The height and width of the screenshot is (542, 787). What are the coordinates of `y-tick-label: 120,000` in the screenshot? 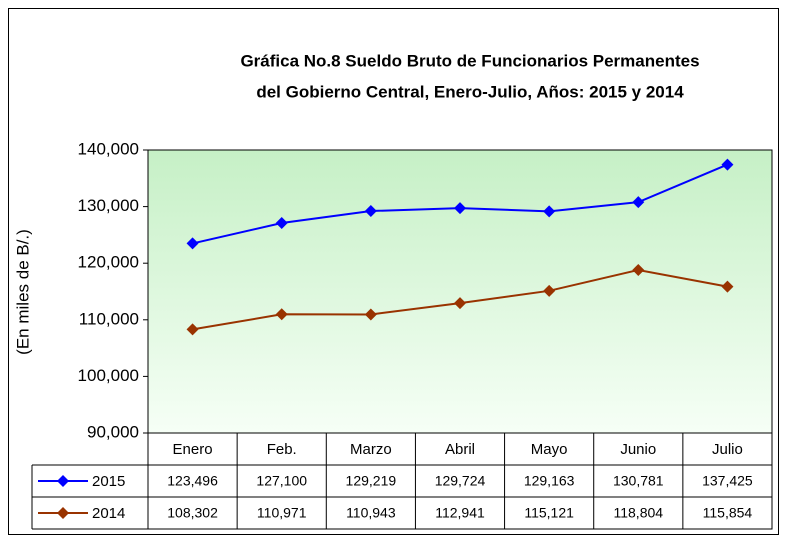 It's located at (108, 262).